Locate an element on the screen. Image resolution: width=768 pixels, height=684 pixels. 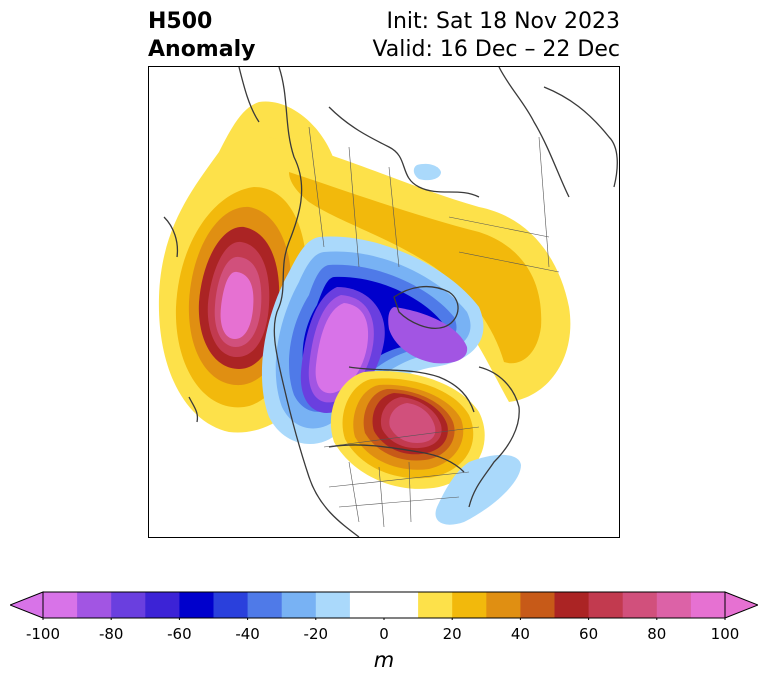
colorbar-over-arrow is located at coordinates (741, 605).